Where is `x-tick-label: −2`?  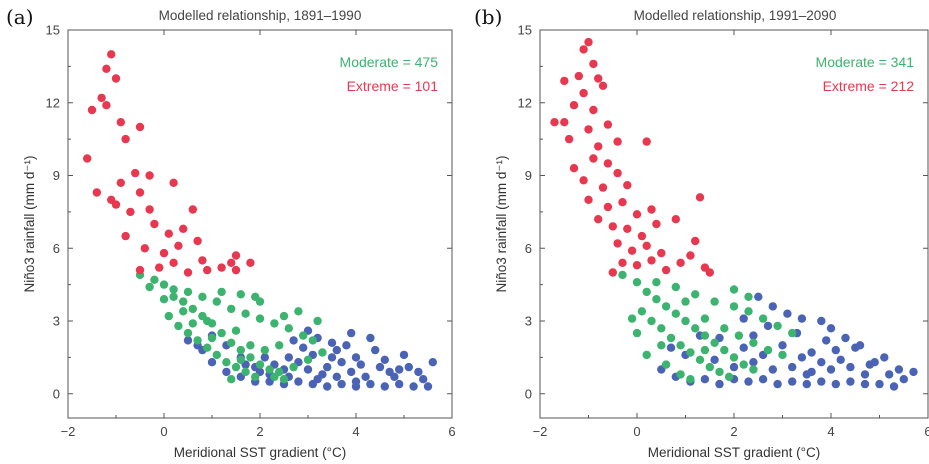 x-tick-label: −2 is located at coordinates (68, 431).